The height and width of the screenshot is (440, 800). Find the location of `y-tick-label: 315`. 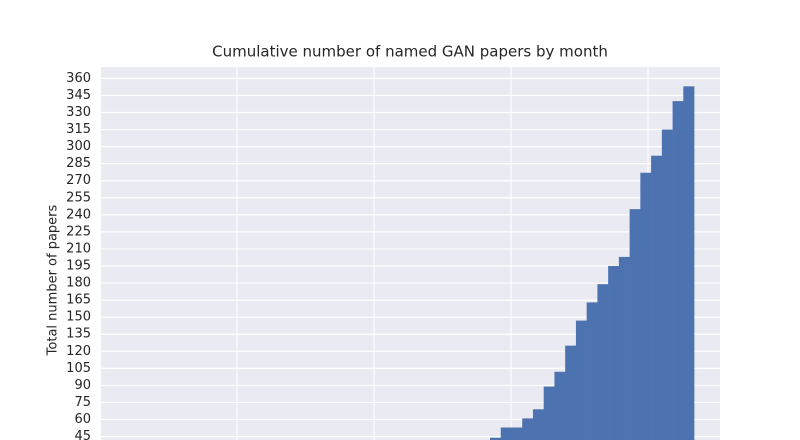

y-tick-label: 315 is located at coordinates (78, 129).